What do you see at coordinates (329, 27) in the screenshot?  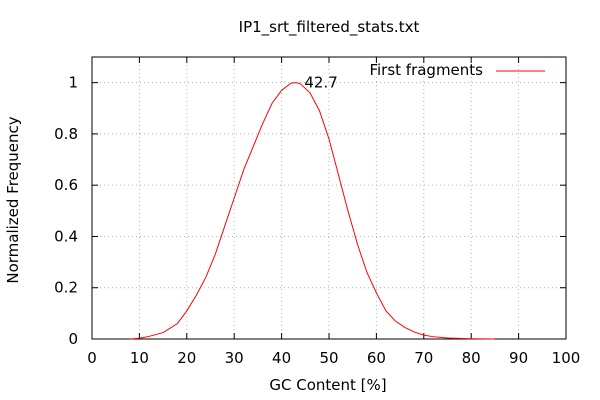 I see `chart-title: IP1_srt_filtered_stats.txt` at bounding box center [329, 27].